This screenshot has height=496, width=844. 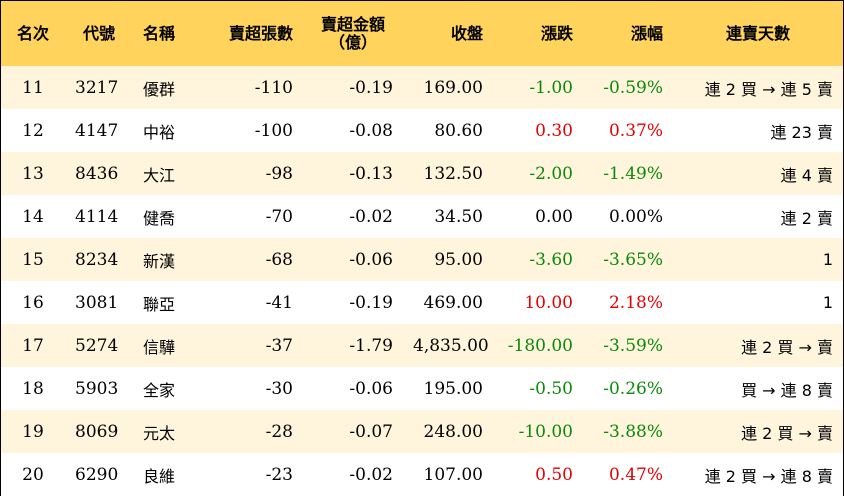 I want to click on table-row: 14 4114 健喬 -70 -0.02 34.50 0.00 0.00% 連 2 賣, so click(x=422, y=216).